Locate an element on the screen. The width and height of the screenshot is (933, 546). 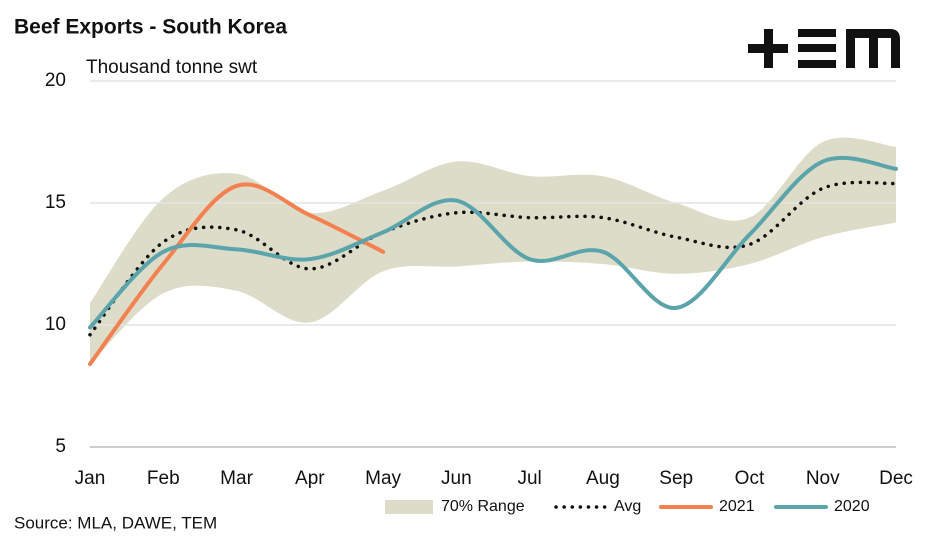
x-tick-label: Jun is located at coordinates (456, 478).